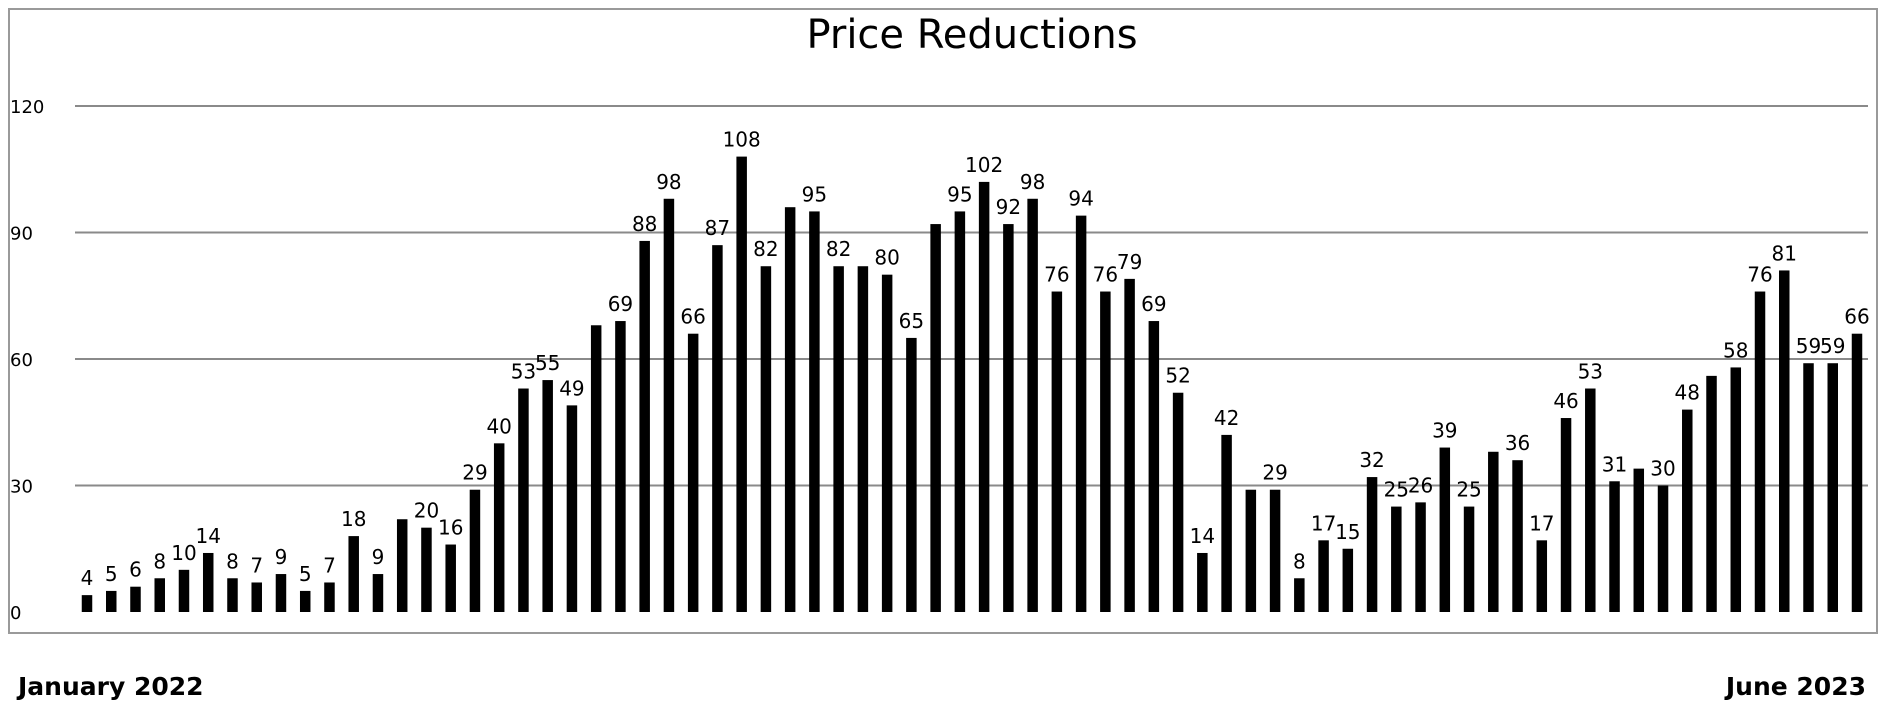 Image resolution: width=1886 pixels, height=714 pixels. I want to click on data-label: 31, so click(1614, 464).